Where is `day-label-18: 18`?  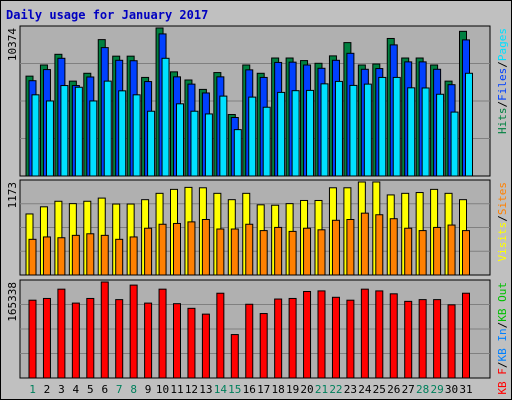
day-label-18: 18 is located at coordinates (278, 389).